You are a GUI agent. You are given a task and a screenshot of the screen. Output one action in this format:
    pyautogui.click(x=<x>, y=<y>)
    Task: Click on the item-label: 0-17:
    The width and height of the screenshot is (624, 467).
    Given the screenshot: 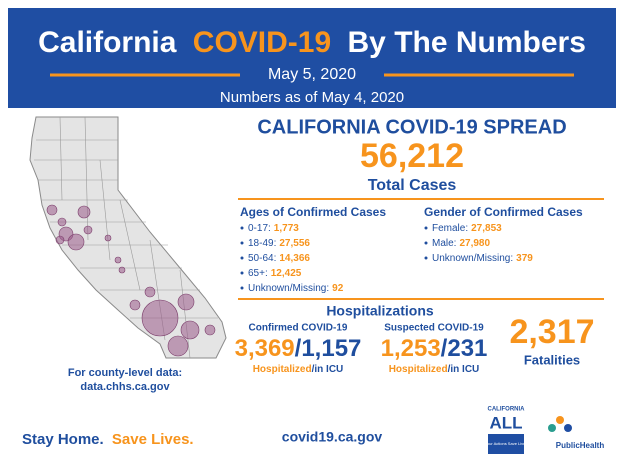 What is the action you would take?
    pyautogui.click(x=259, y=228)
    